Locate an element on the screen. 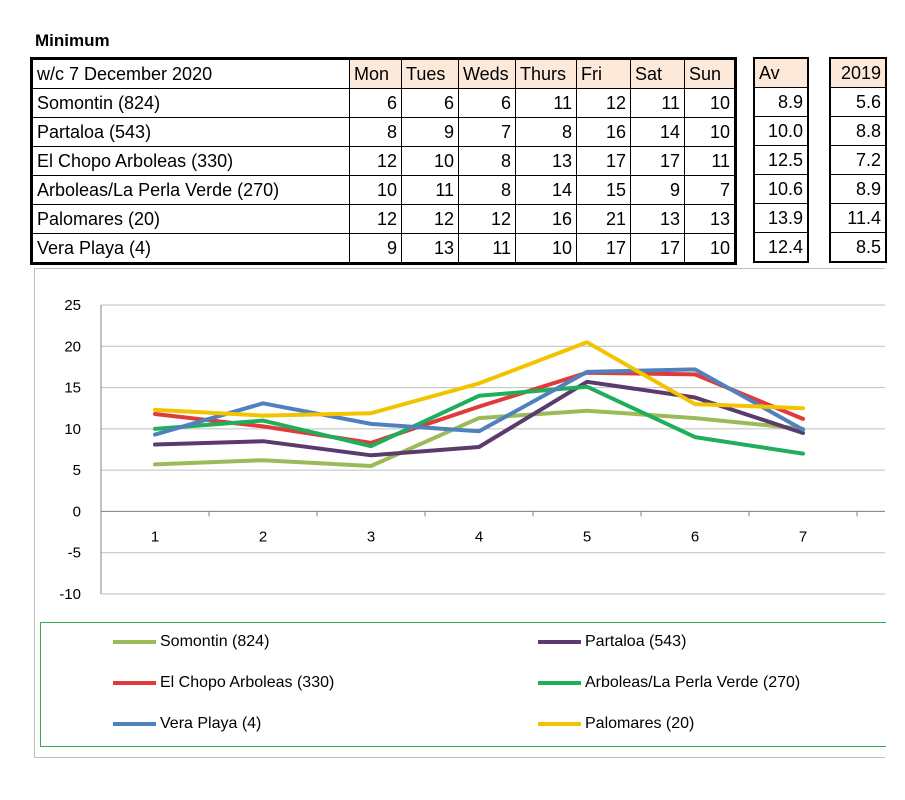 The image size is (905, 800). average-cell: 13.9 is located at coordinates (781, 218).